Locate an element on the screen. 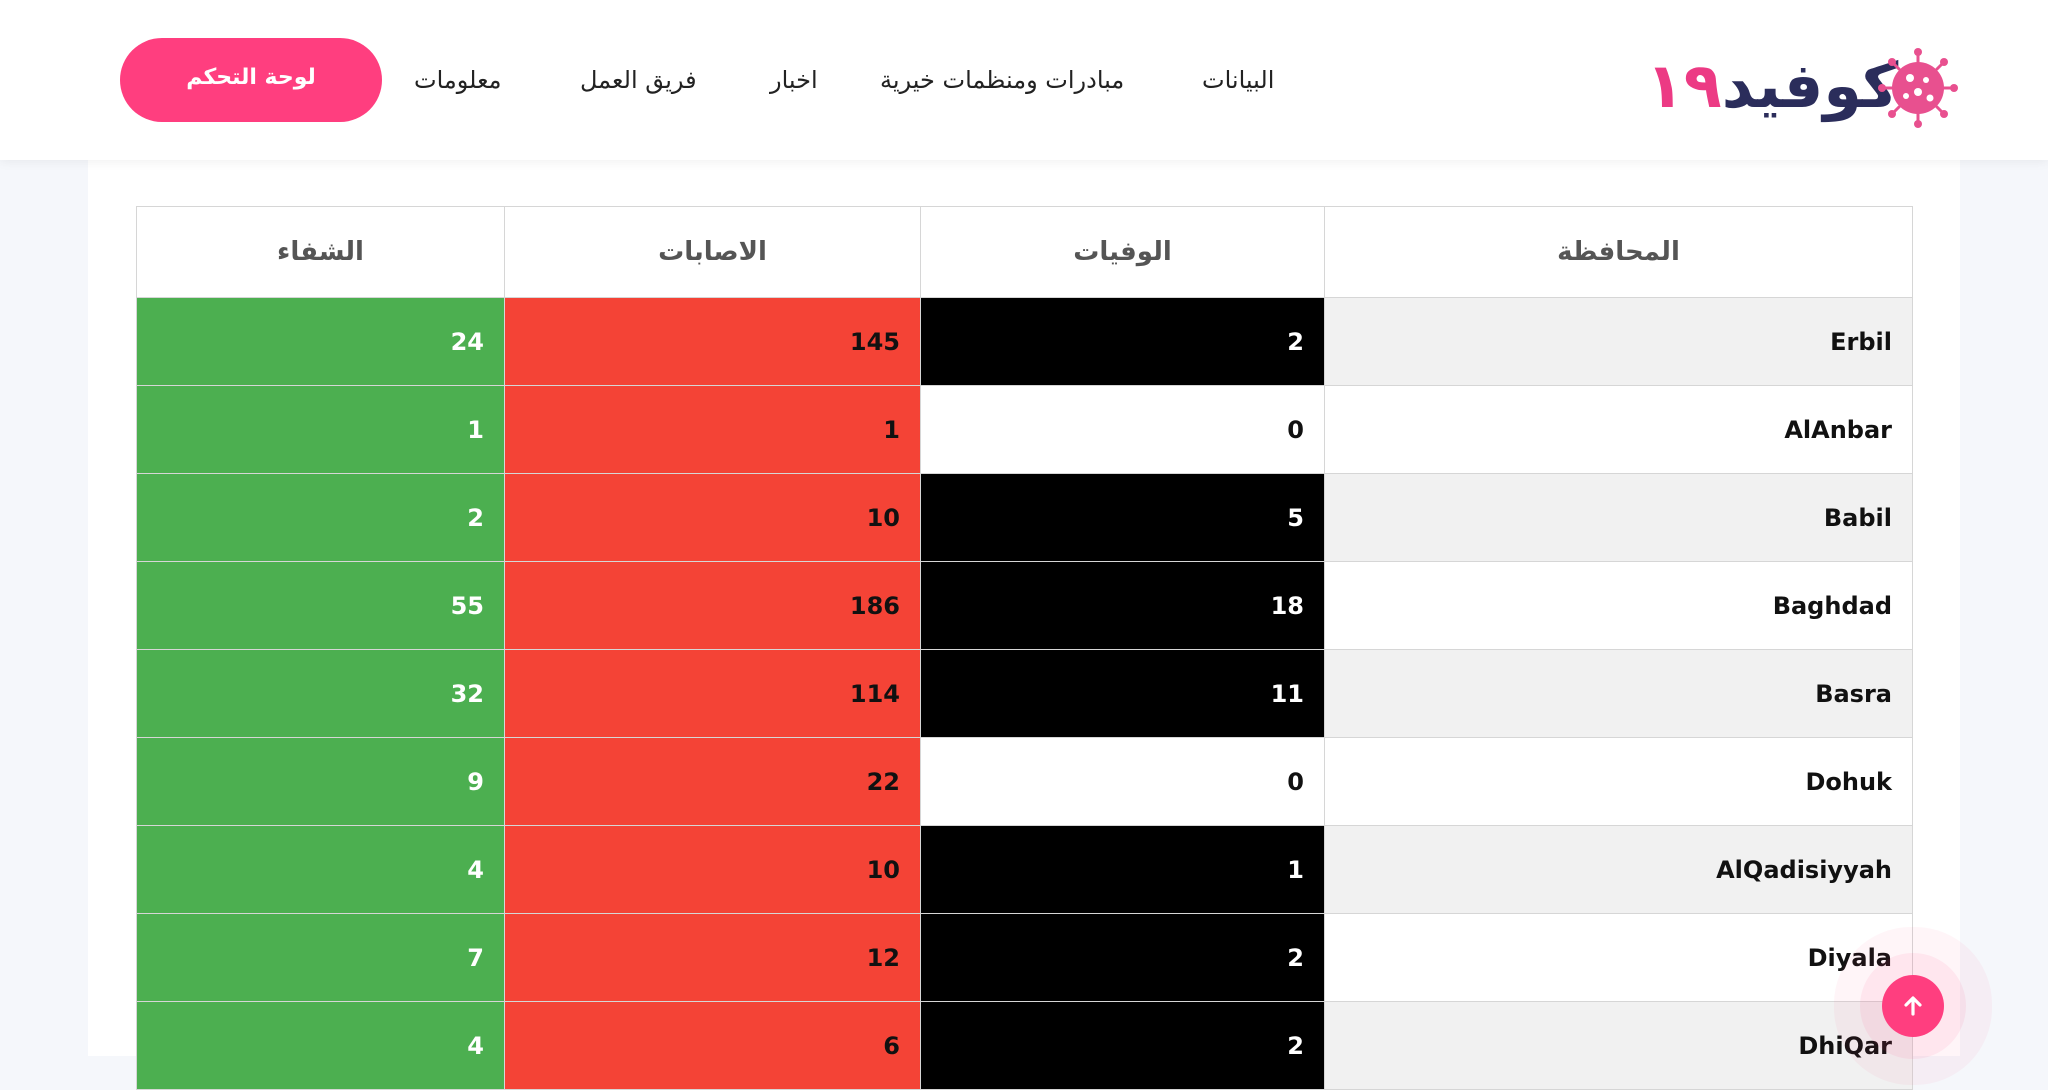  province-cell: Dohuk is located at coordinates (1618, 781).